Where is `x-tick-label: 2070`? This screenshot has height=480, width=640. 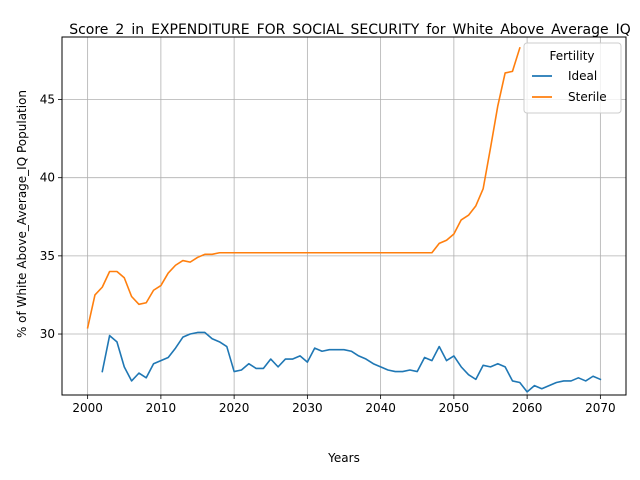
x-tick-label: 2070 is located at coordinates (600, 408).